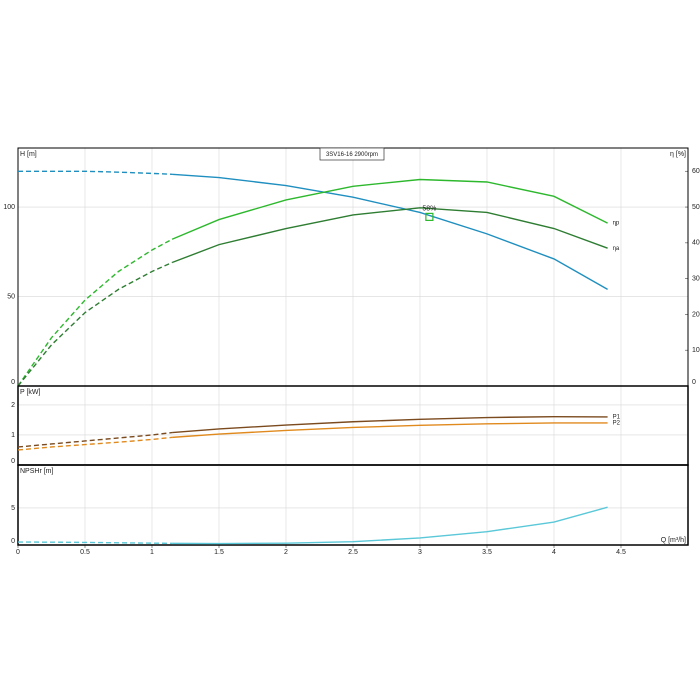 Image resolution: width=700 pixels, height=700 pixels. What do you see at coordinates (696, 350) in the screenshot?
I see `y2-tick-label: 10` at bounding box center [696, 350].